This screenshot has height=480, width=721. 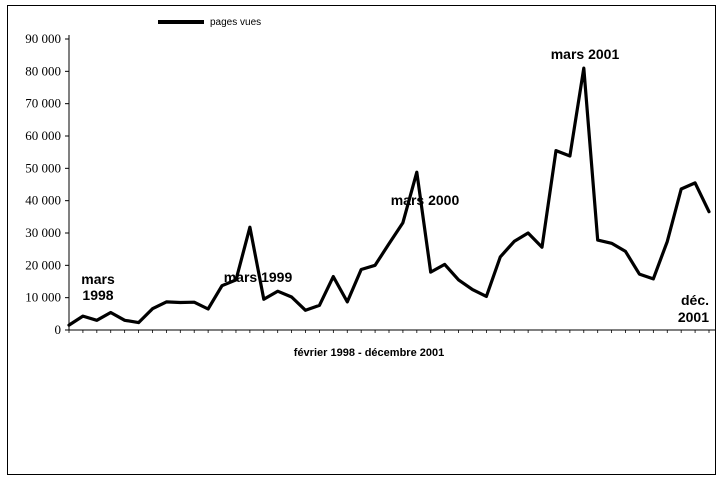 I want to click on y-tick-label: 70 000, so click(x=43, y=103).